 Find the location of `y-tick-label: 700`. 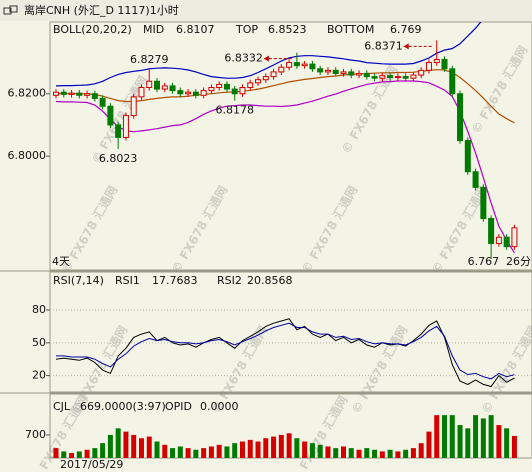

y-tick-label: 700 is located at coordinates (35, 434).